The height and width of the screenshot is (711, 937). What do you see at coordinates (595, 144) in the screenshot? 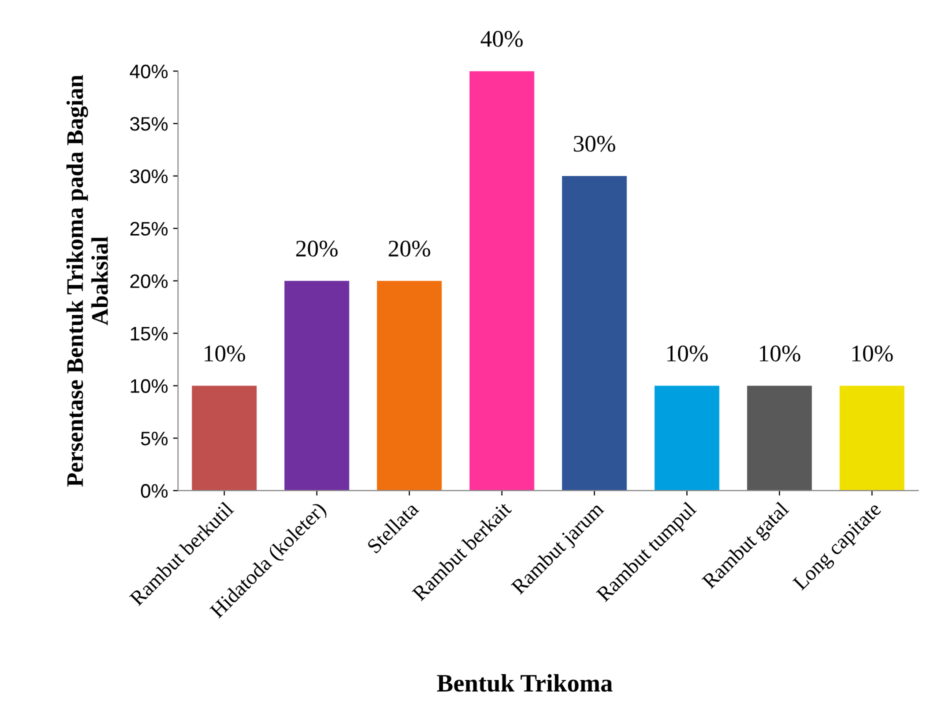
I see `data-label: 30%` at bounding box center [595, 144].